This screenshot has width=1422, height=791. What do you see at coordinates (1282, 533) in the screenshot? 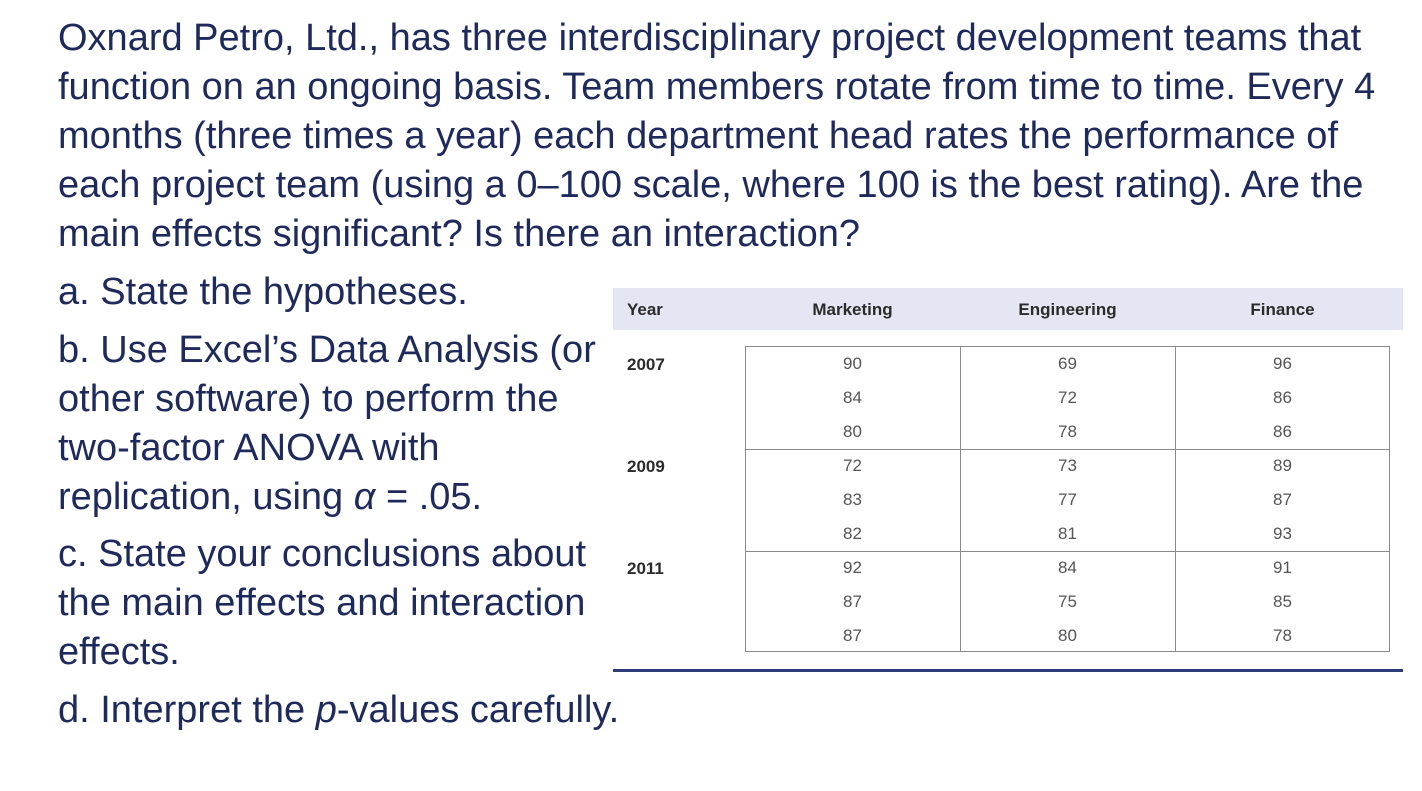
I see `table-cell: 93` at bounding box center [1282, 533].